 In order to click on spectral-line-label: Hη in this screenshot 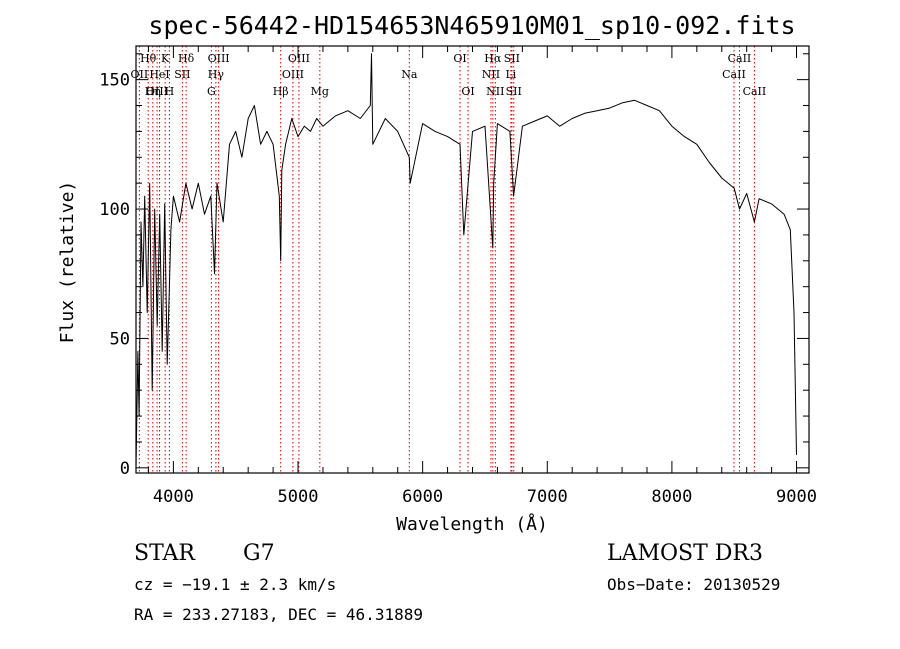, I will do `click(153, 91)`.